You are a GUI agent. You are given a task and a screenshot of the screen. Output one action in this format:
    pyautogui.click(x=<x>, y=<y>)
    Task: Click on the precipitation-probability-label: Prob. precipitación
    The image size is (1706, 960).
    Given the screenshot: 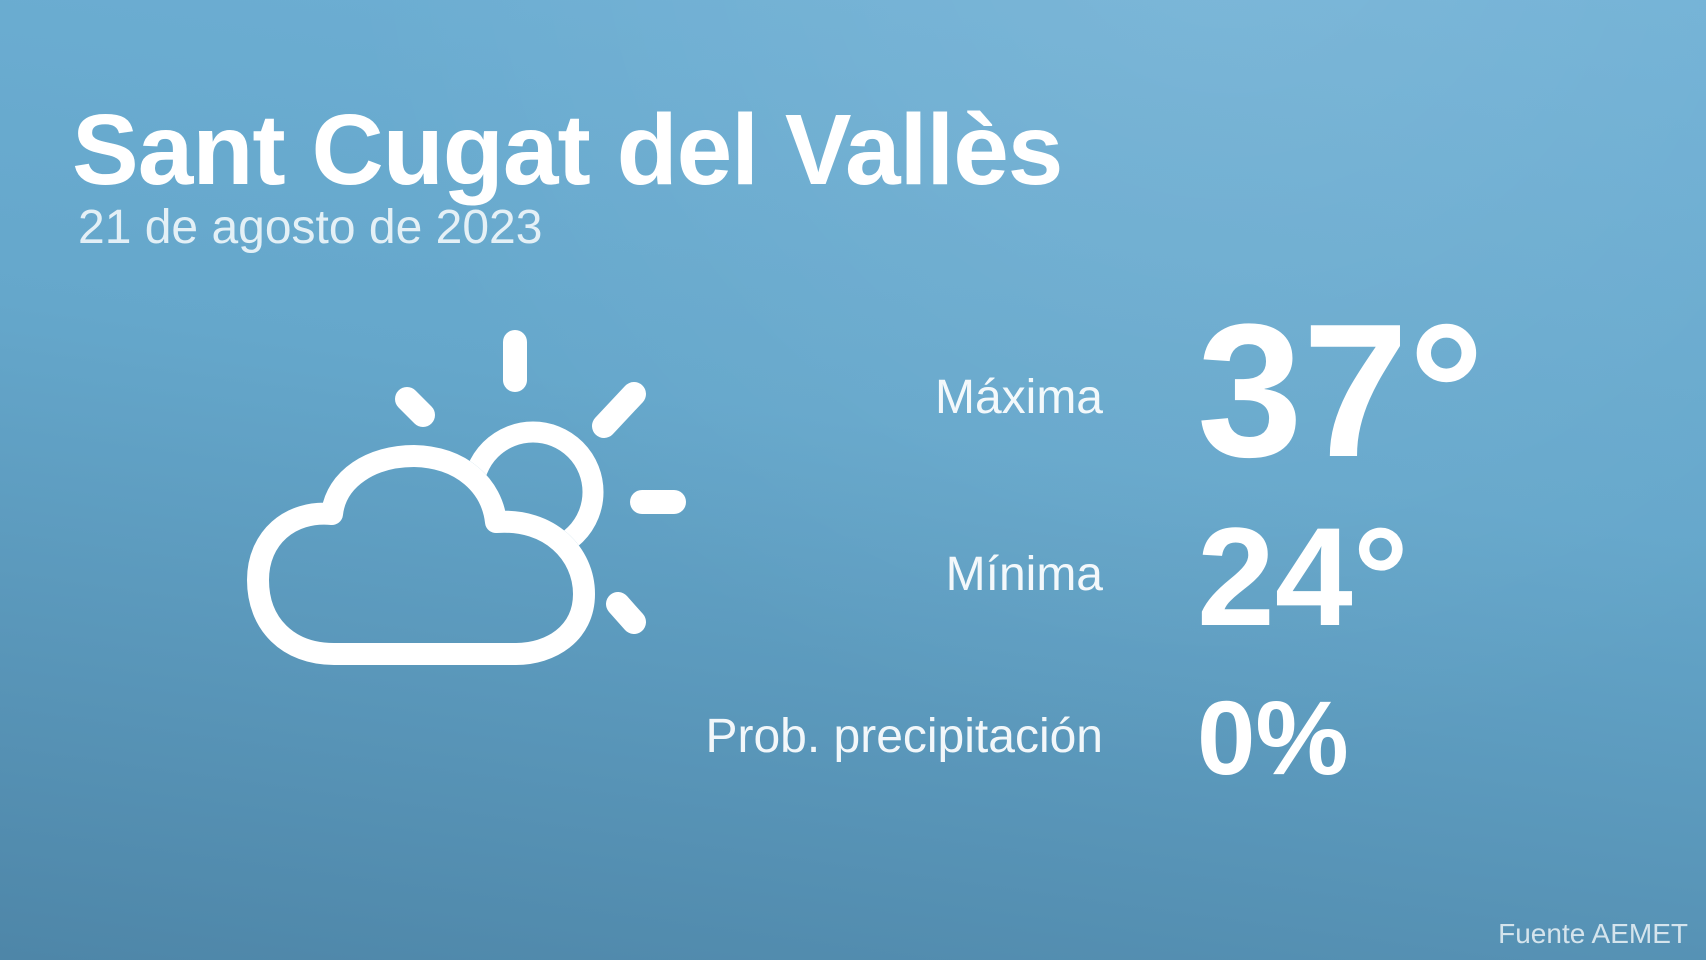 What is the action you would take?
    pyautogui.click(x=904, y=736)
    